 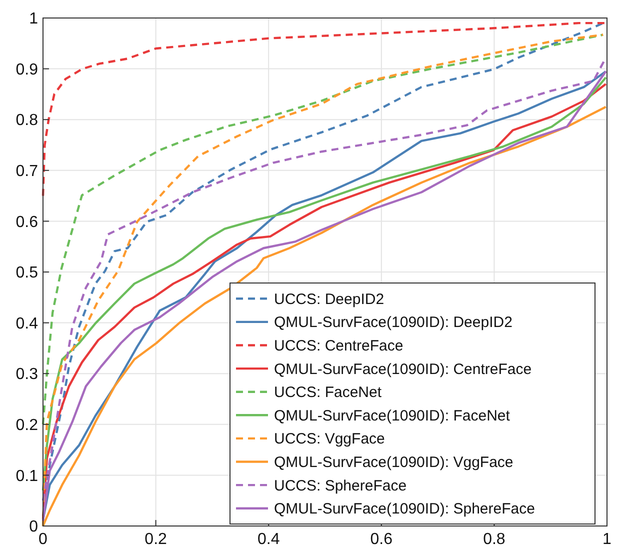 I want to click on y-tick-label: 0.5, so click(x=27, y=273).